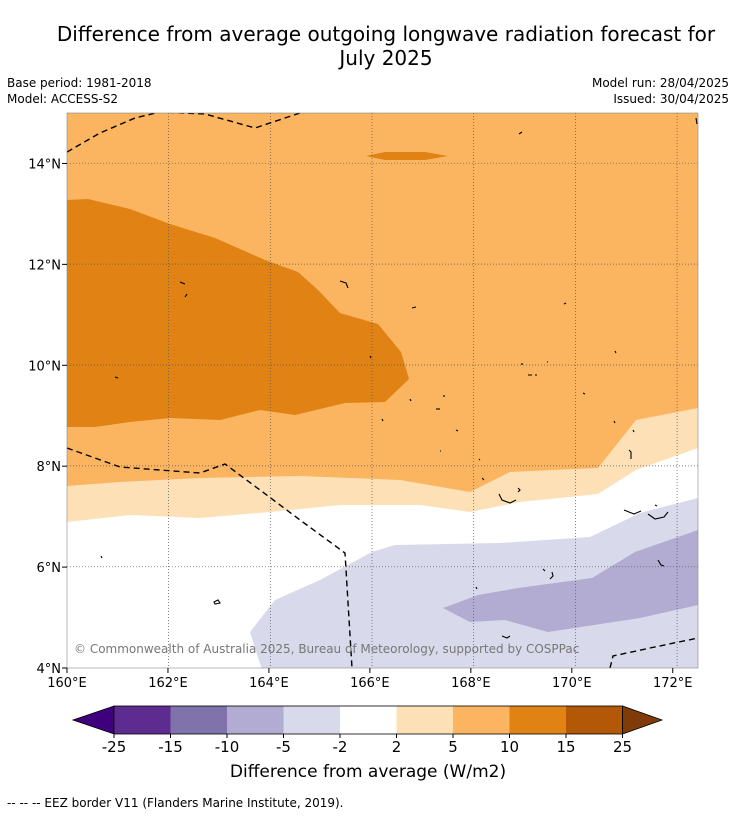 This screenshot has height=816, width=736. Describe the element at coordinates (49, 669) in the screenshot. I see `y-tick-label: 4°N` at that location.